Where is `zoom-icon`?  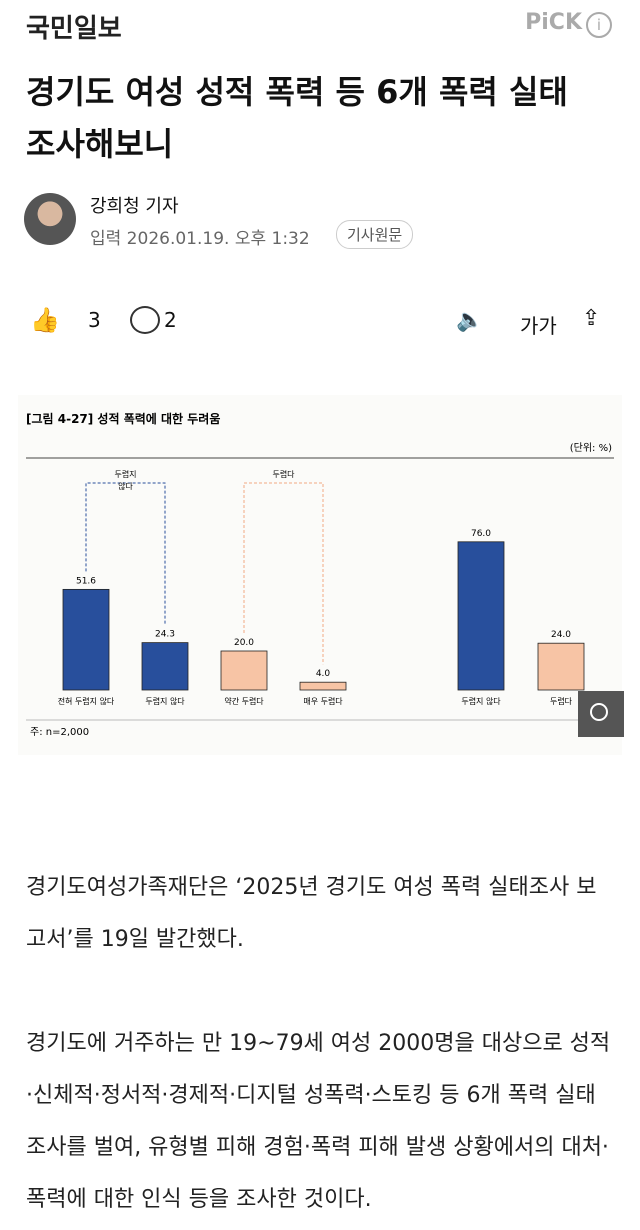 zoom-icon is located at coordinates (599, 712).